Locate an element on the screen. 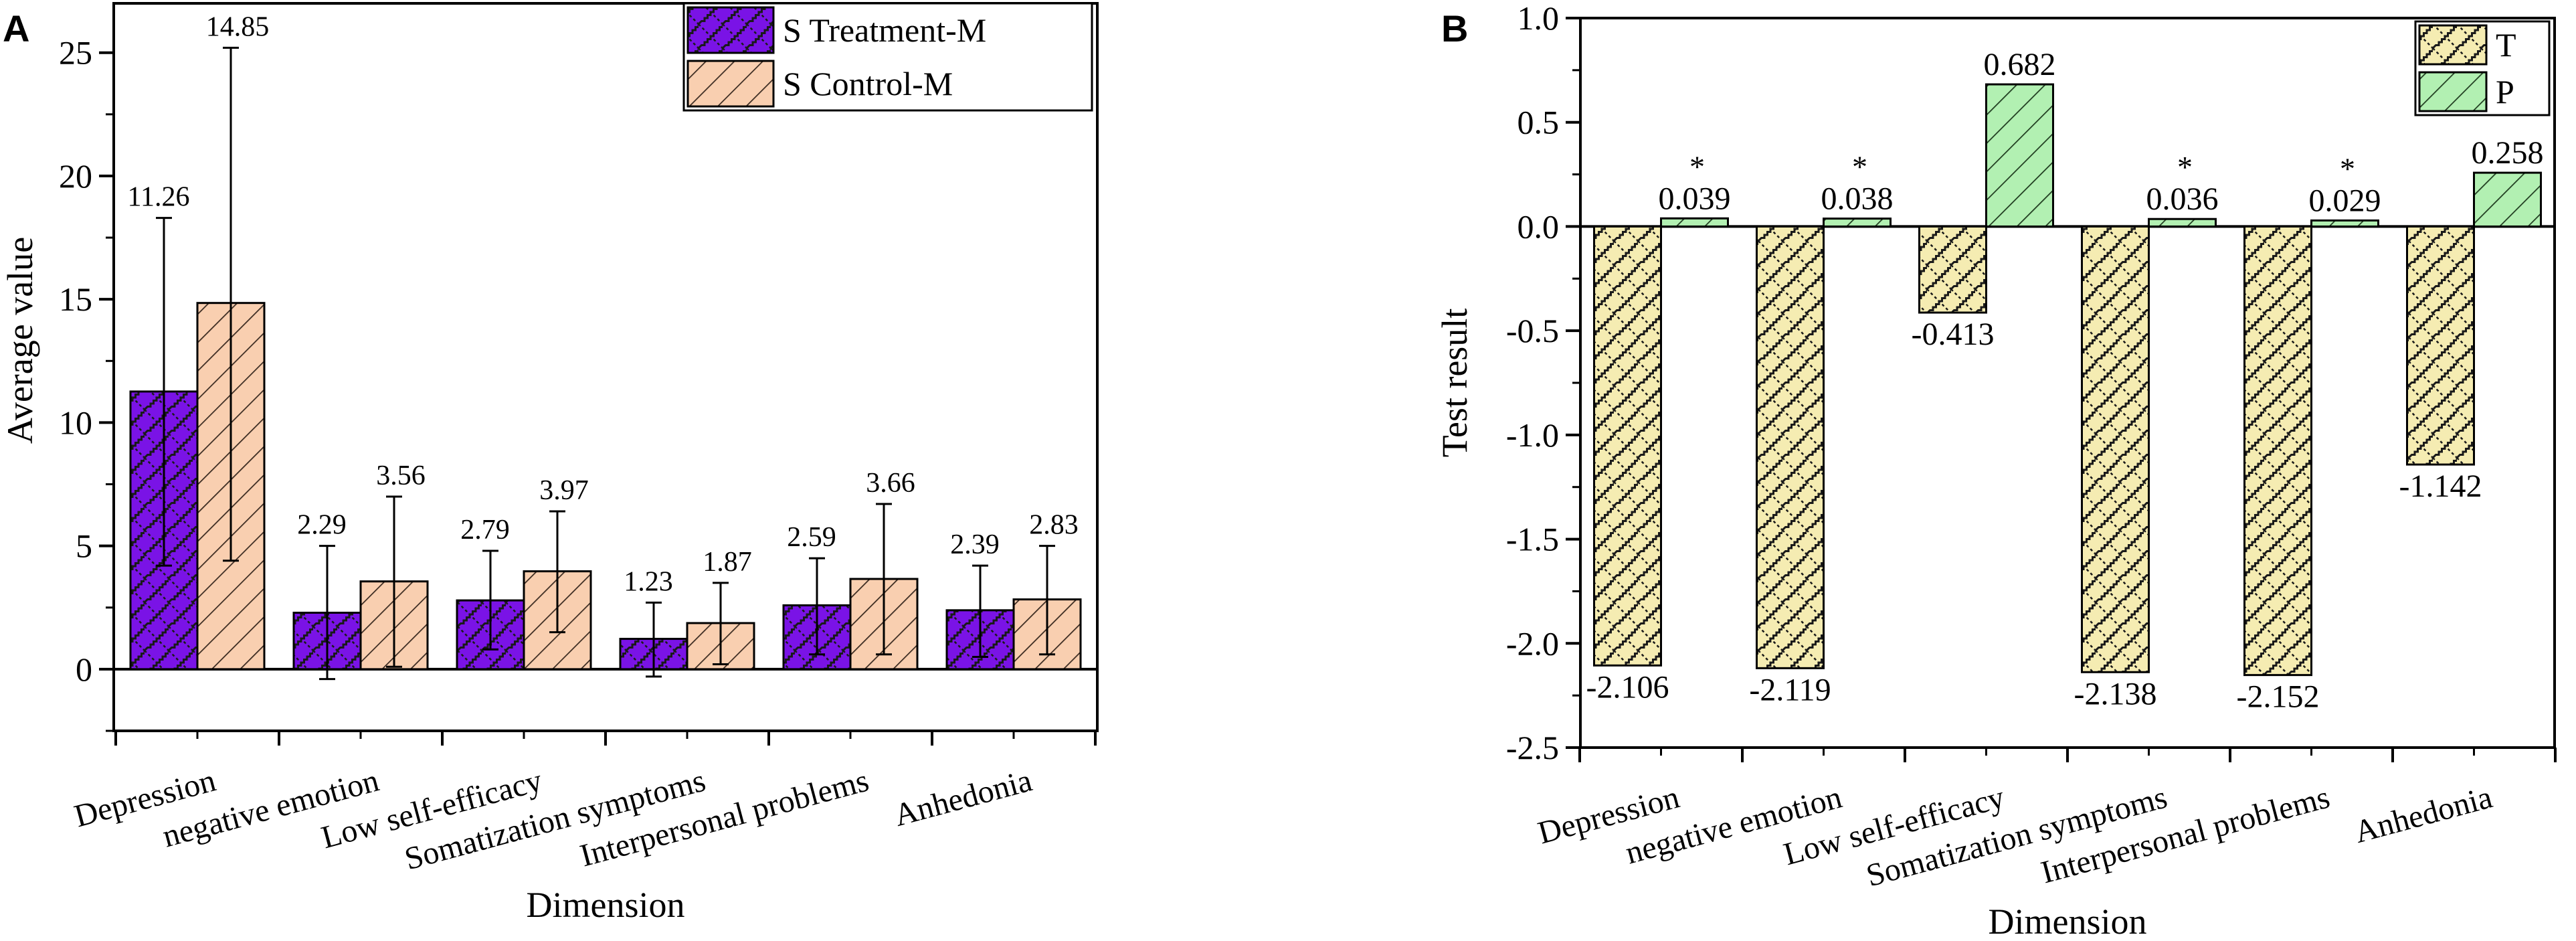 The image size is (2576, 941). y-tick-label: 0 is located at coordinates (84, 669).